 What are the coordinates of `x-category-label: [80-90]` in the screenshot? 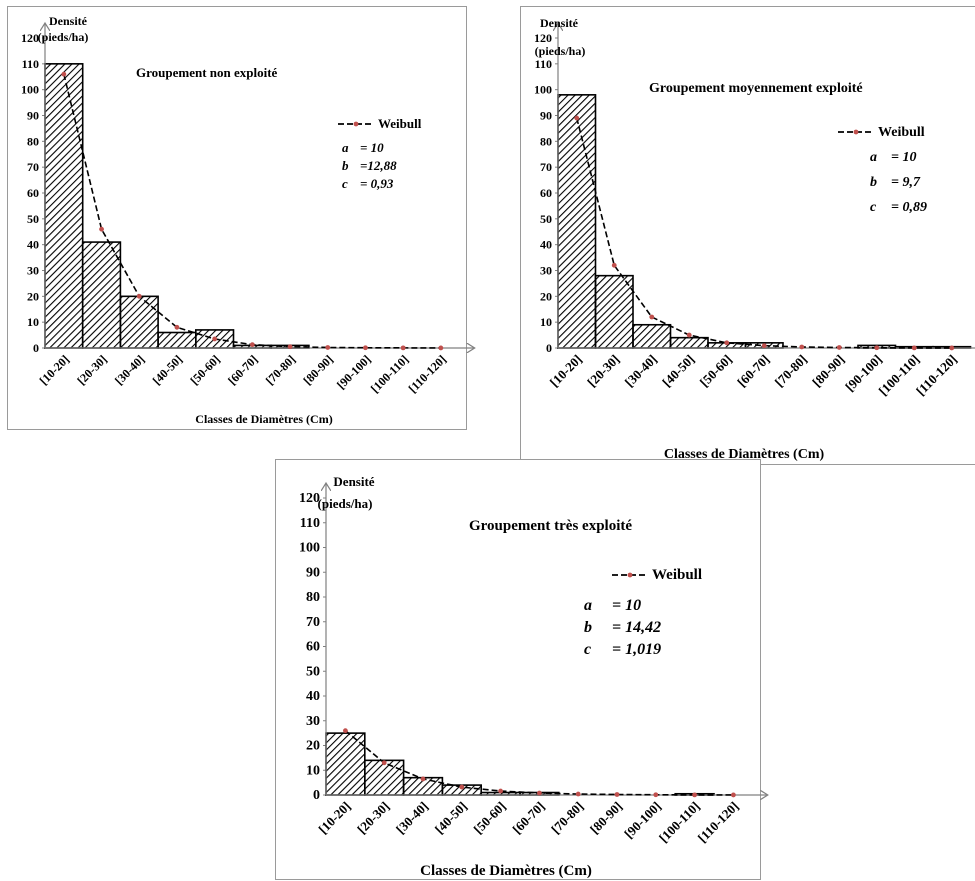 It's located at (606, 818).